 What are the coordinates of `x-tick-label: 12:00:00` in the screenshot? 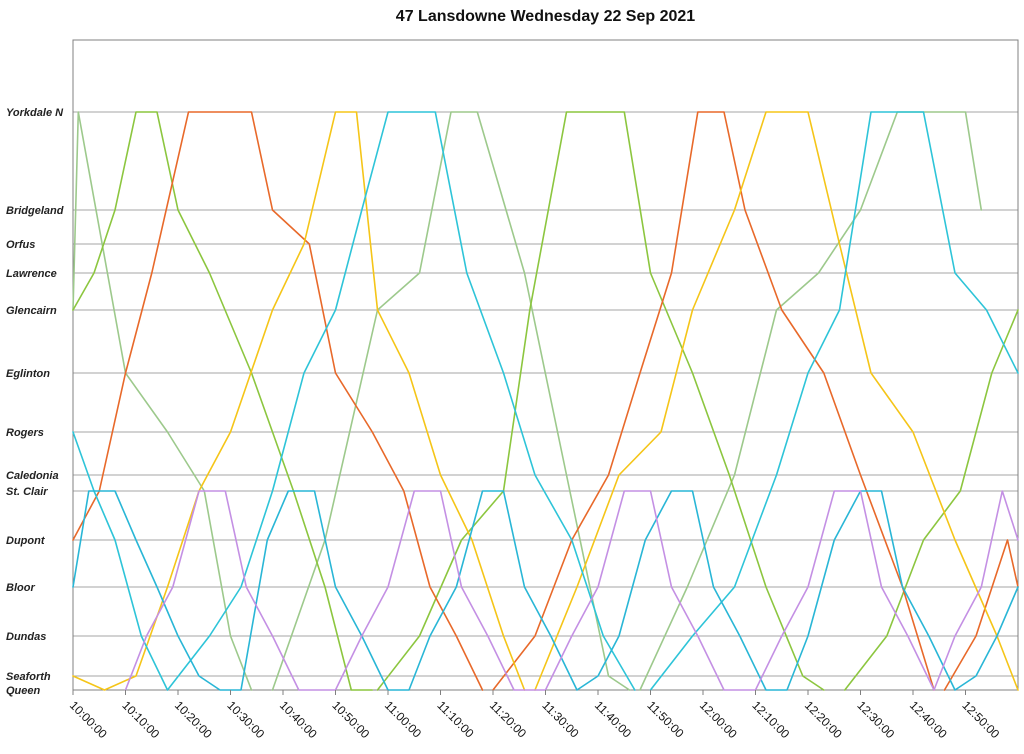 It's located at (718, 719).